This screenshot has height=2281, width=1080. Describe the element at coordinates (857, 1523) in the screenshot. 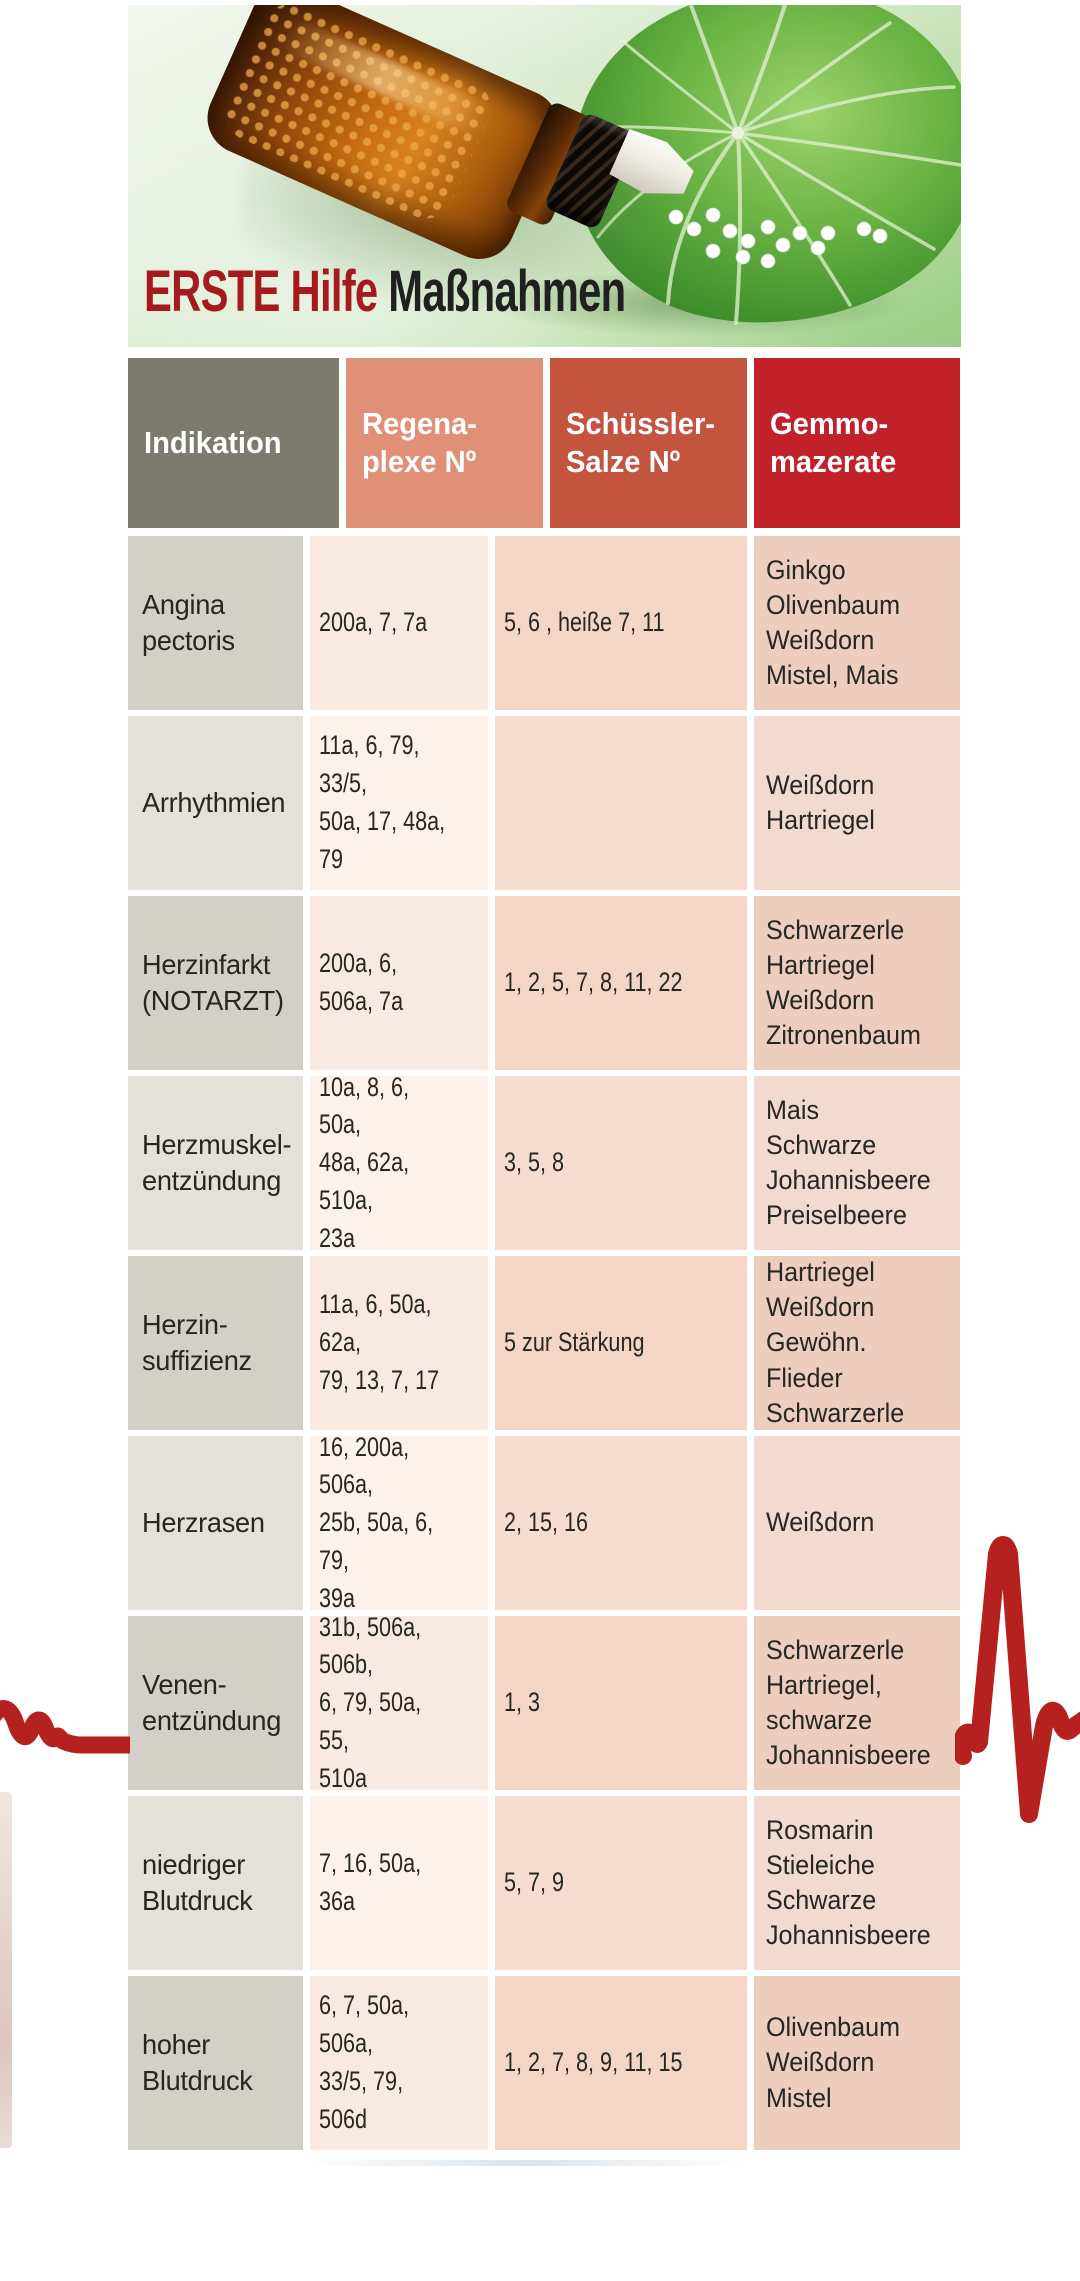

I see `cell-gemmo: Weißdorn` at that location.